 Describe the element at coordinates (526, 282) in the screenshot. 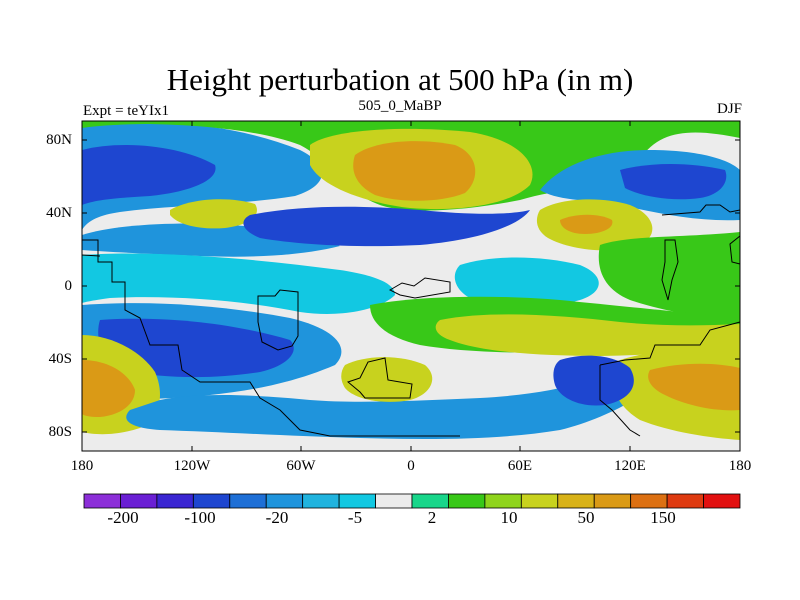

I see `region-indian-ocean-negative` at that location.